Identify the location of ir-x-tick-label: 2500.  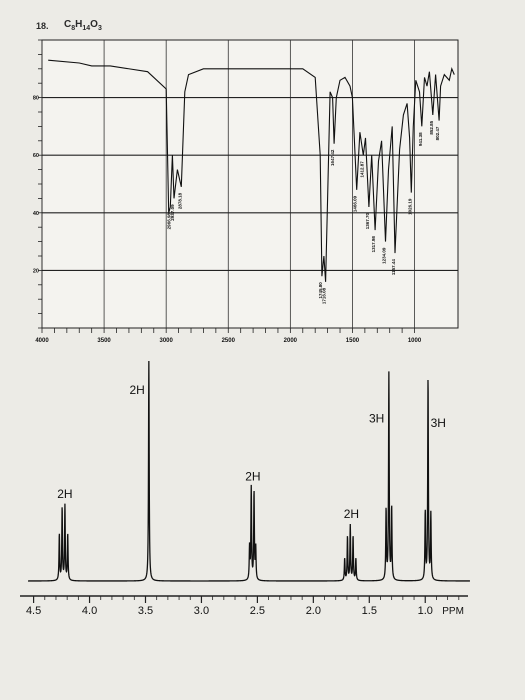
(229, 341).